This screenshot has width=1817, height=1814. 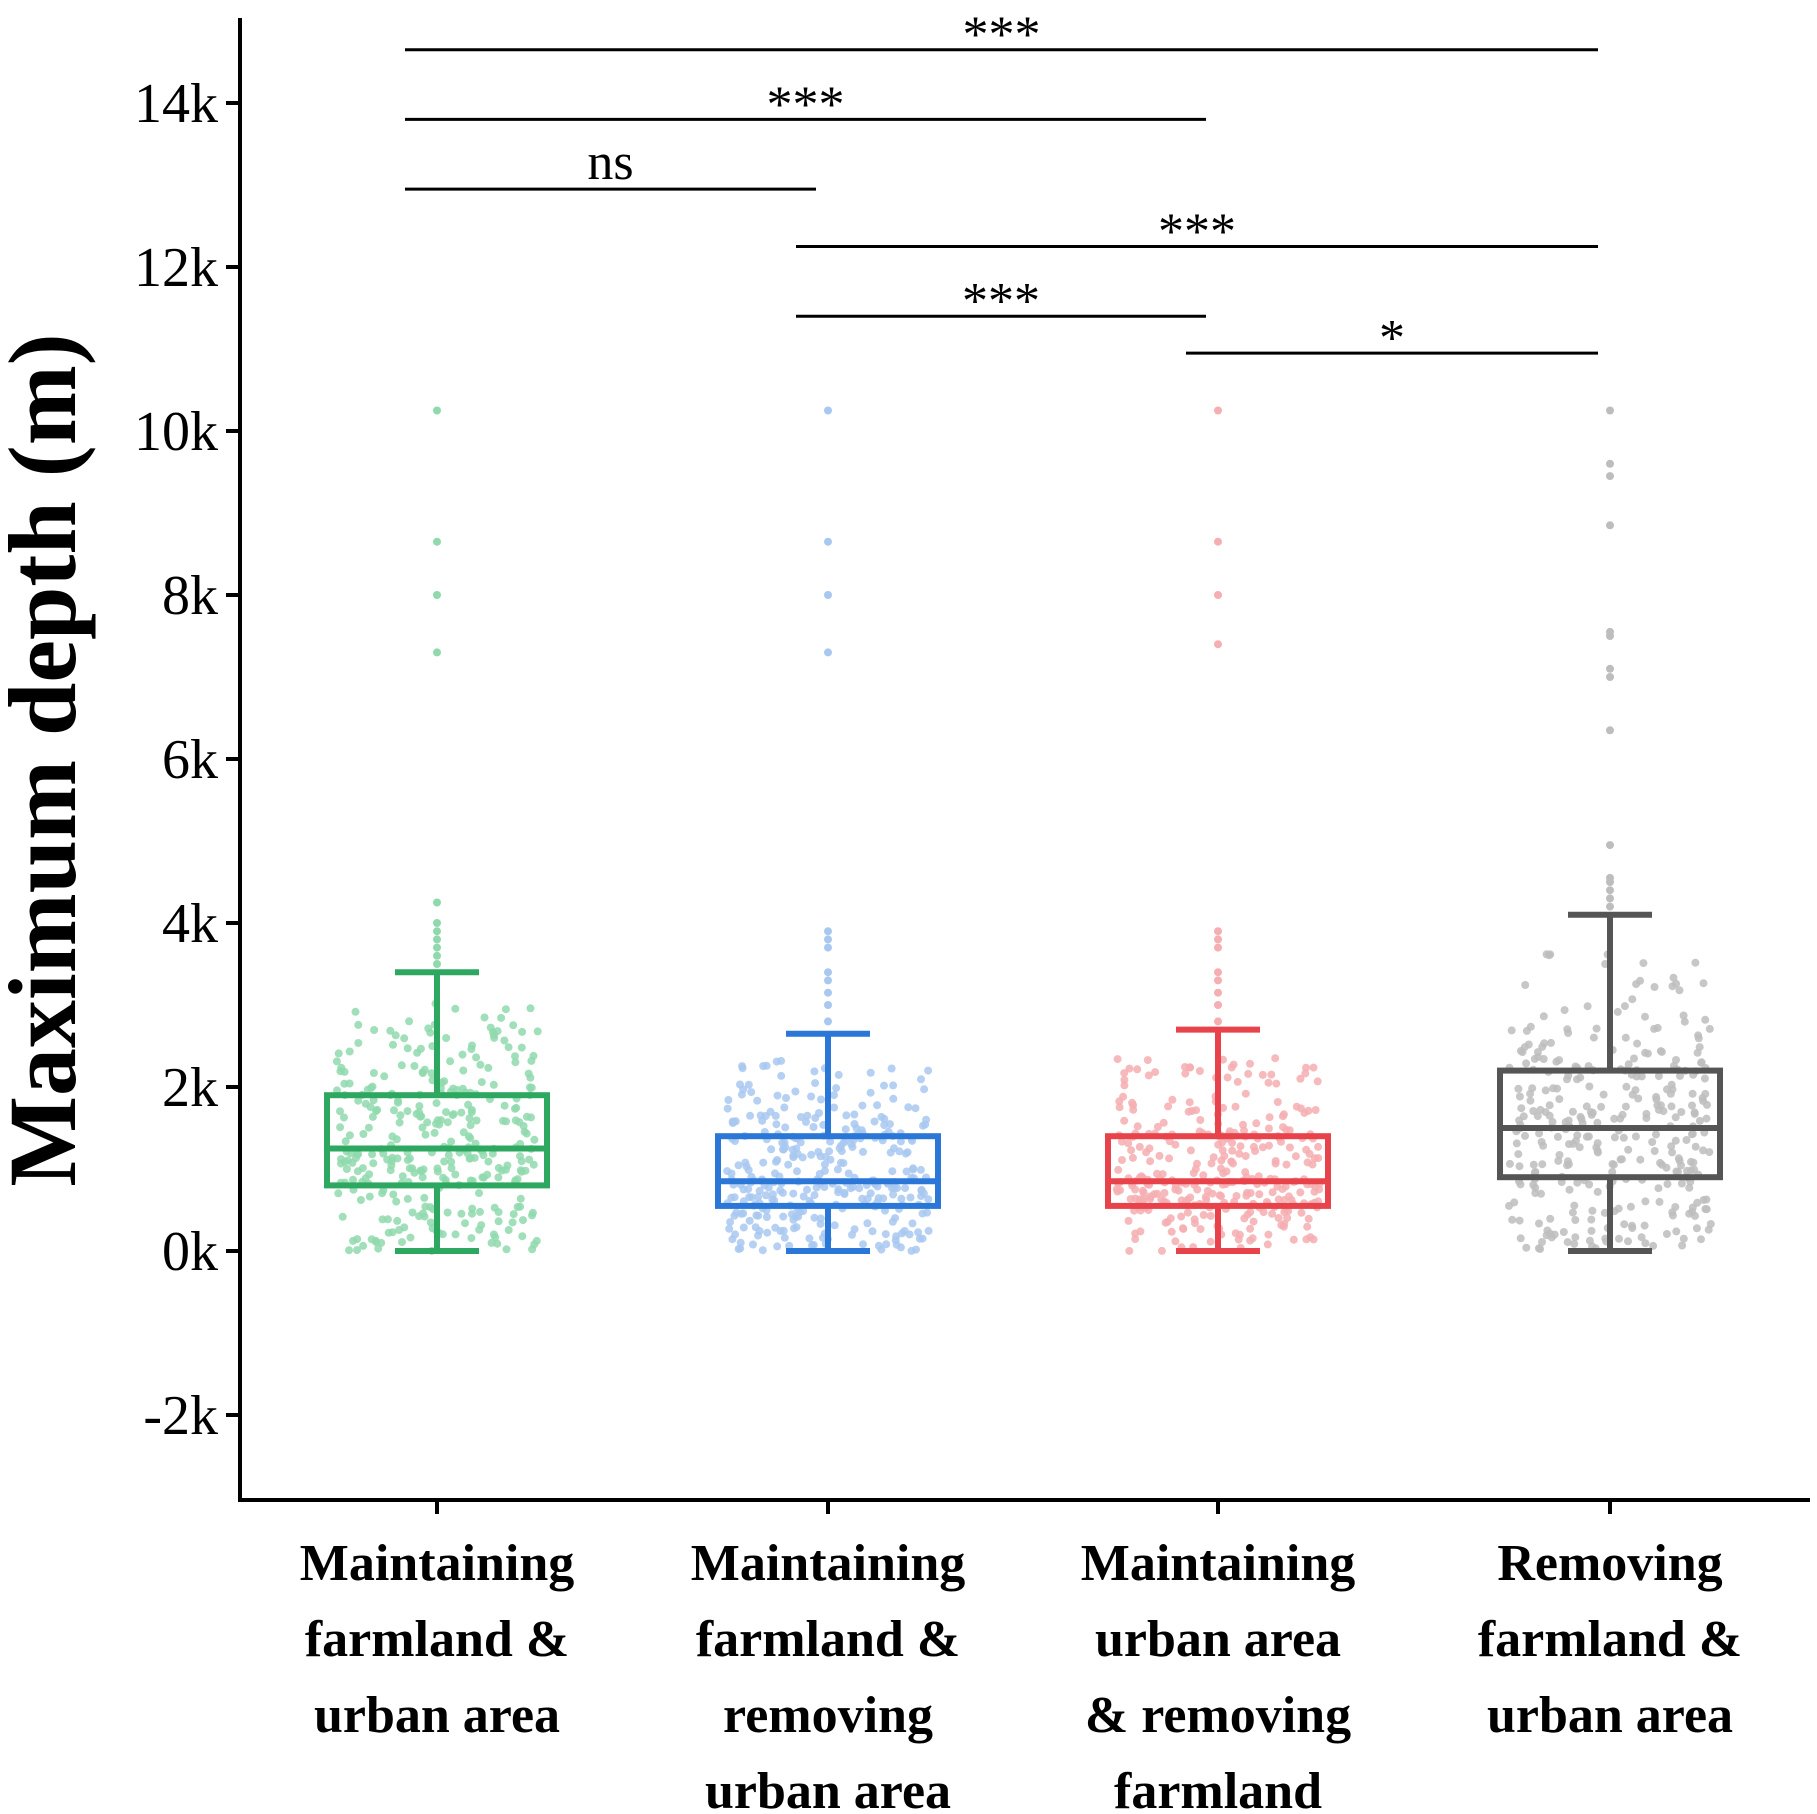 What do you see at coordinates (1023, 1102) in the screenshot?
I see `jitter-points` at bounding box center [1023, 1102].